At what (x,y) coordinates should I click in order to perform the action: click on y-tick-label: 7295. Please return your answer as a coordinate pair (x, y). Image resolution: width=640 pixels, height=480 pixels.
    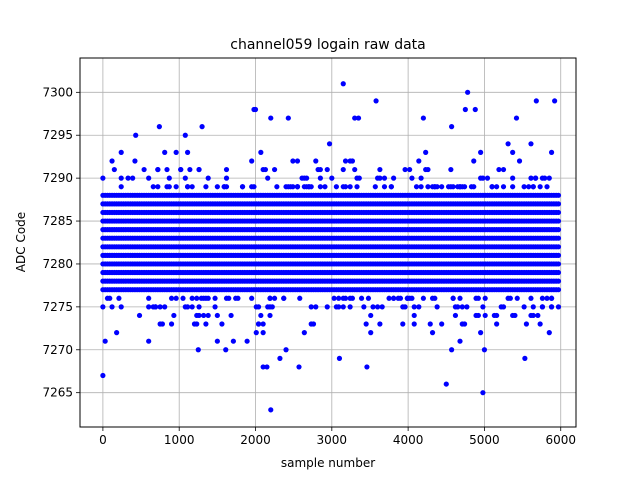
    Looking at the image, I should click on (57, 135).